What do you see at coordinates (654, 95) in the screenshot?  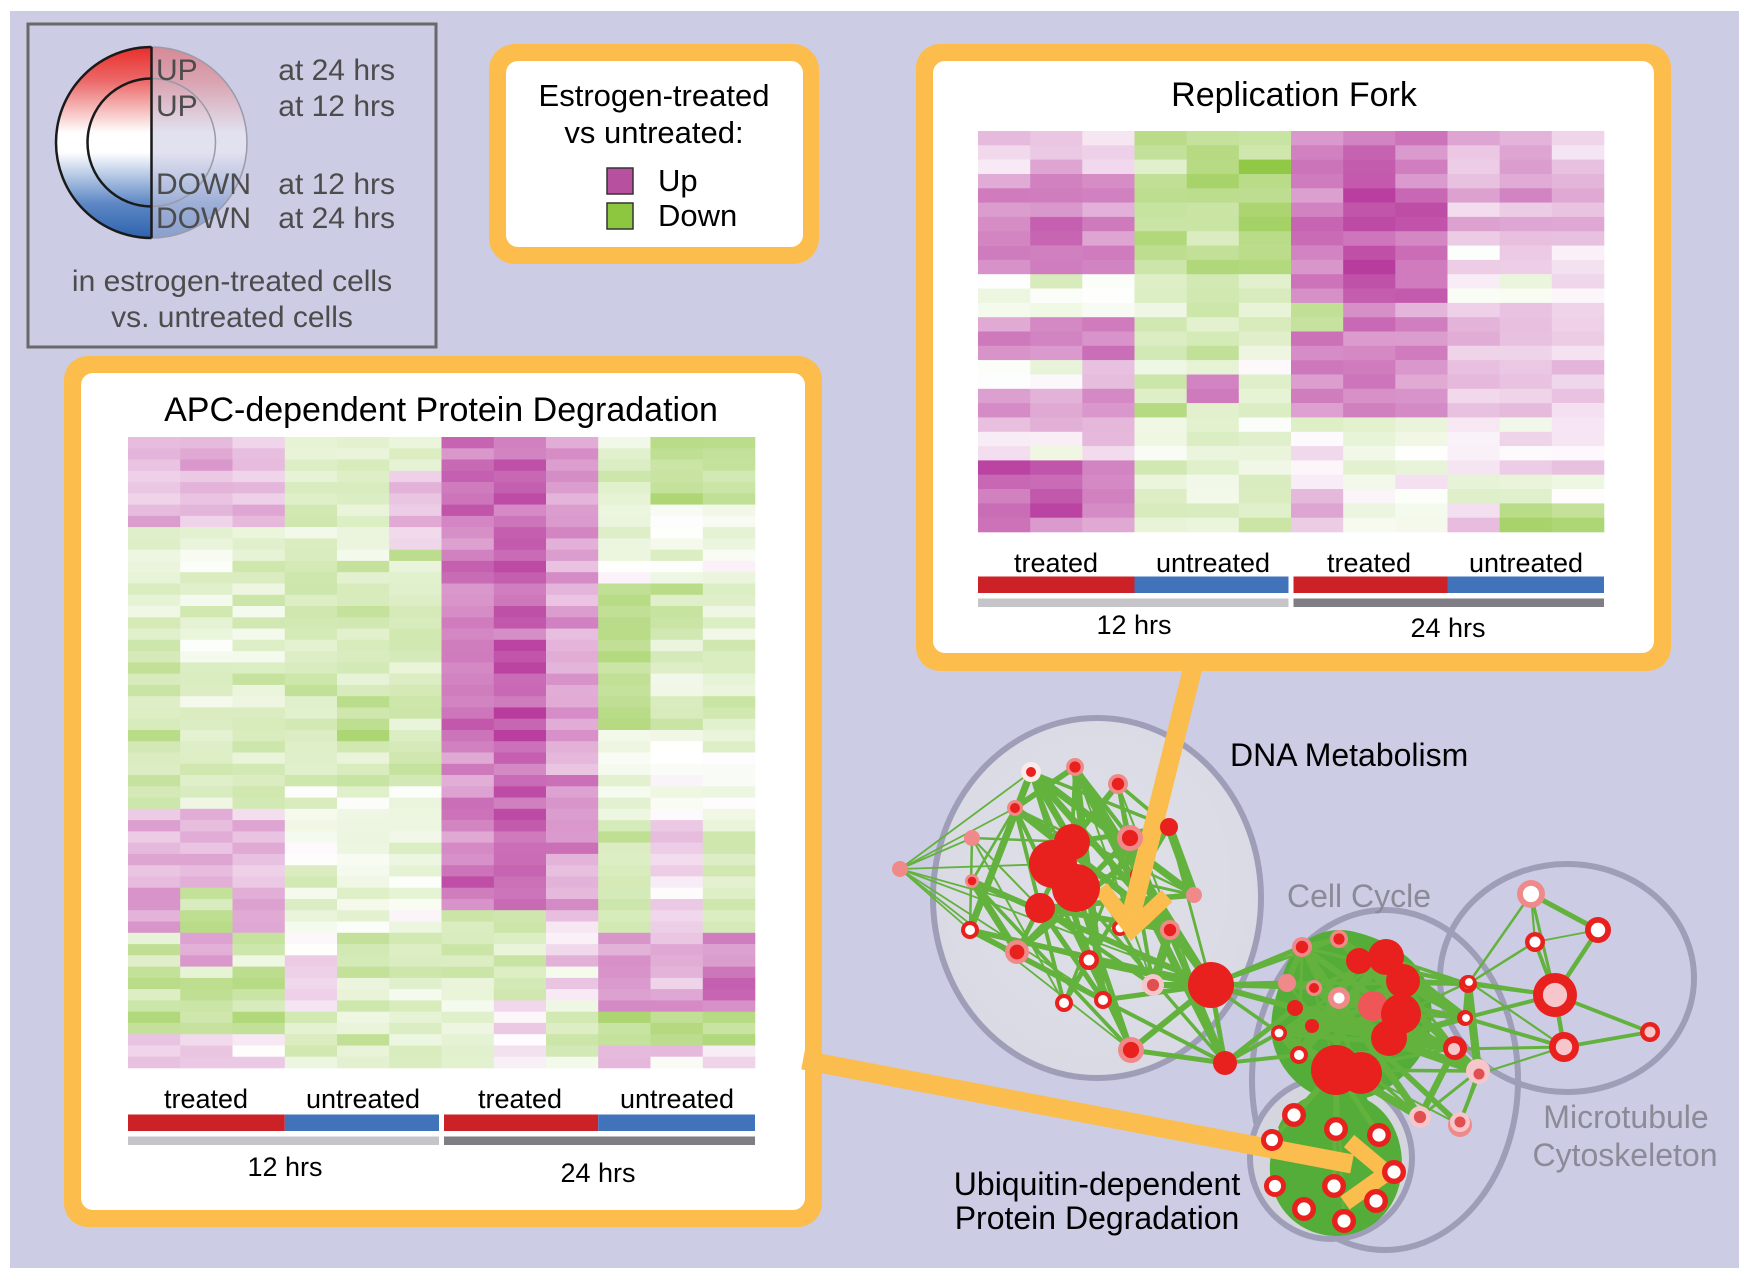 I see `svg-text: Estrogen-treated` at bounding box center [654, 95].